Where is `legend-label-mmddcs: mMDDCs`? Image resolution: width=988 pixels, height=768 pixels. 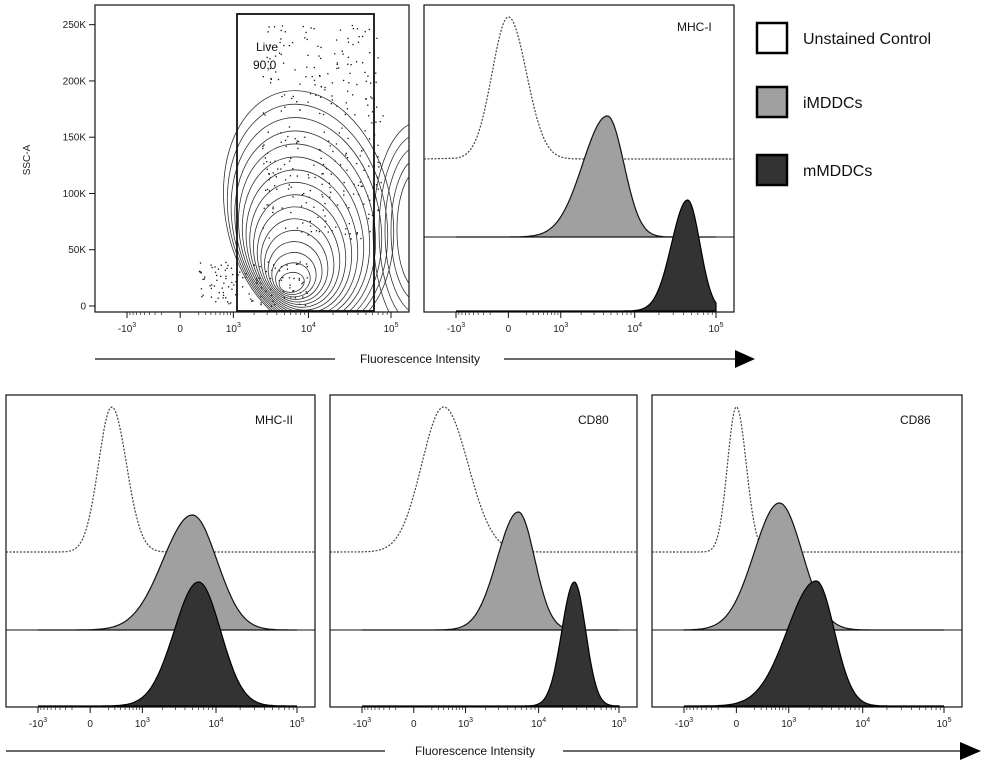 legend-label-mmddcs: mMDDCs is located at coordinates (837, 171).